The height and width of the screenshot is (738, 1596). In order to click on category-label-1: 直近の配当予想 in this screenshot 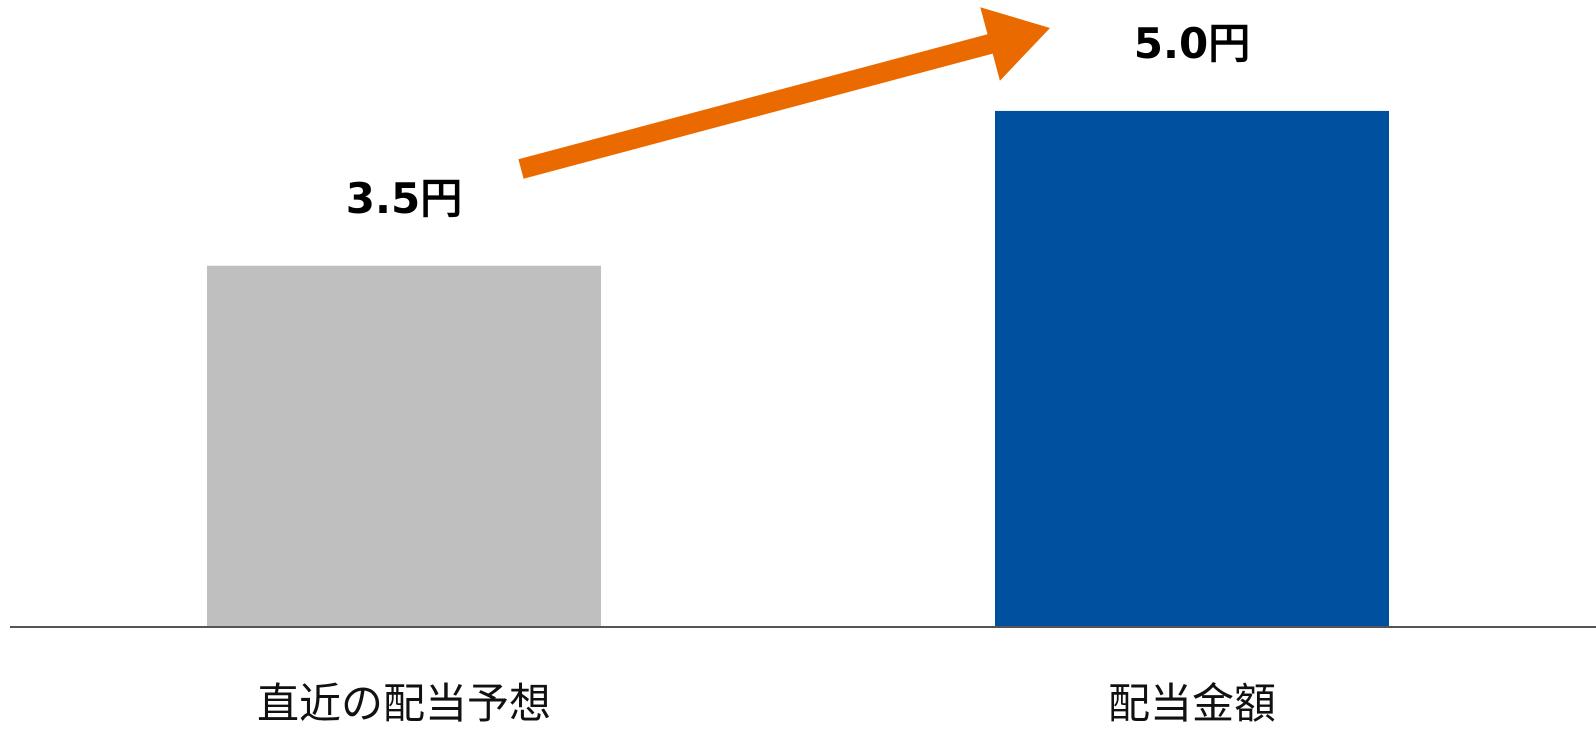, I will do `click(404, 703)`.